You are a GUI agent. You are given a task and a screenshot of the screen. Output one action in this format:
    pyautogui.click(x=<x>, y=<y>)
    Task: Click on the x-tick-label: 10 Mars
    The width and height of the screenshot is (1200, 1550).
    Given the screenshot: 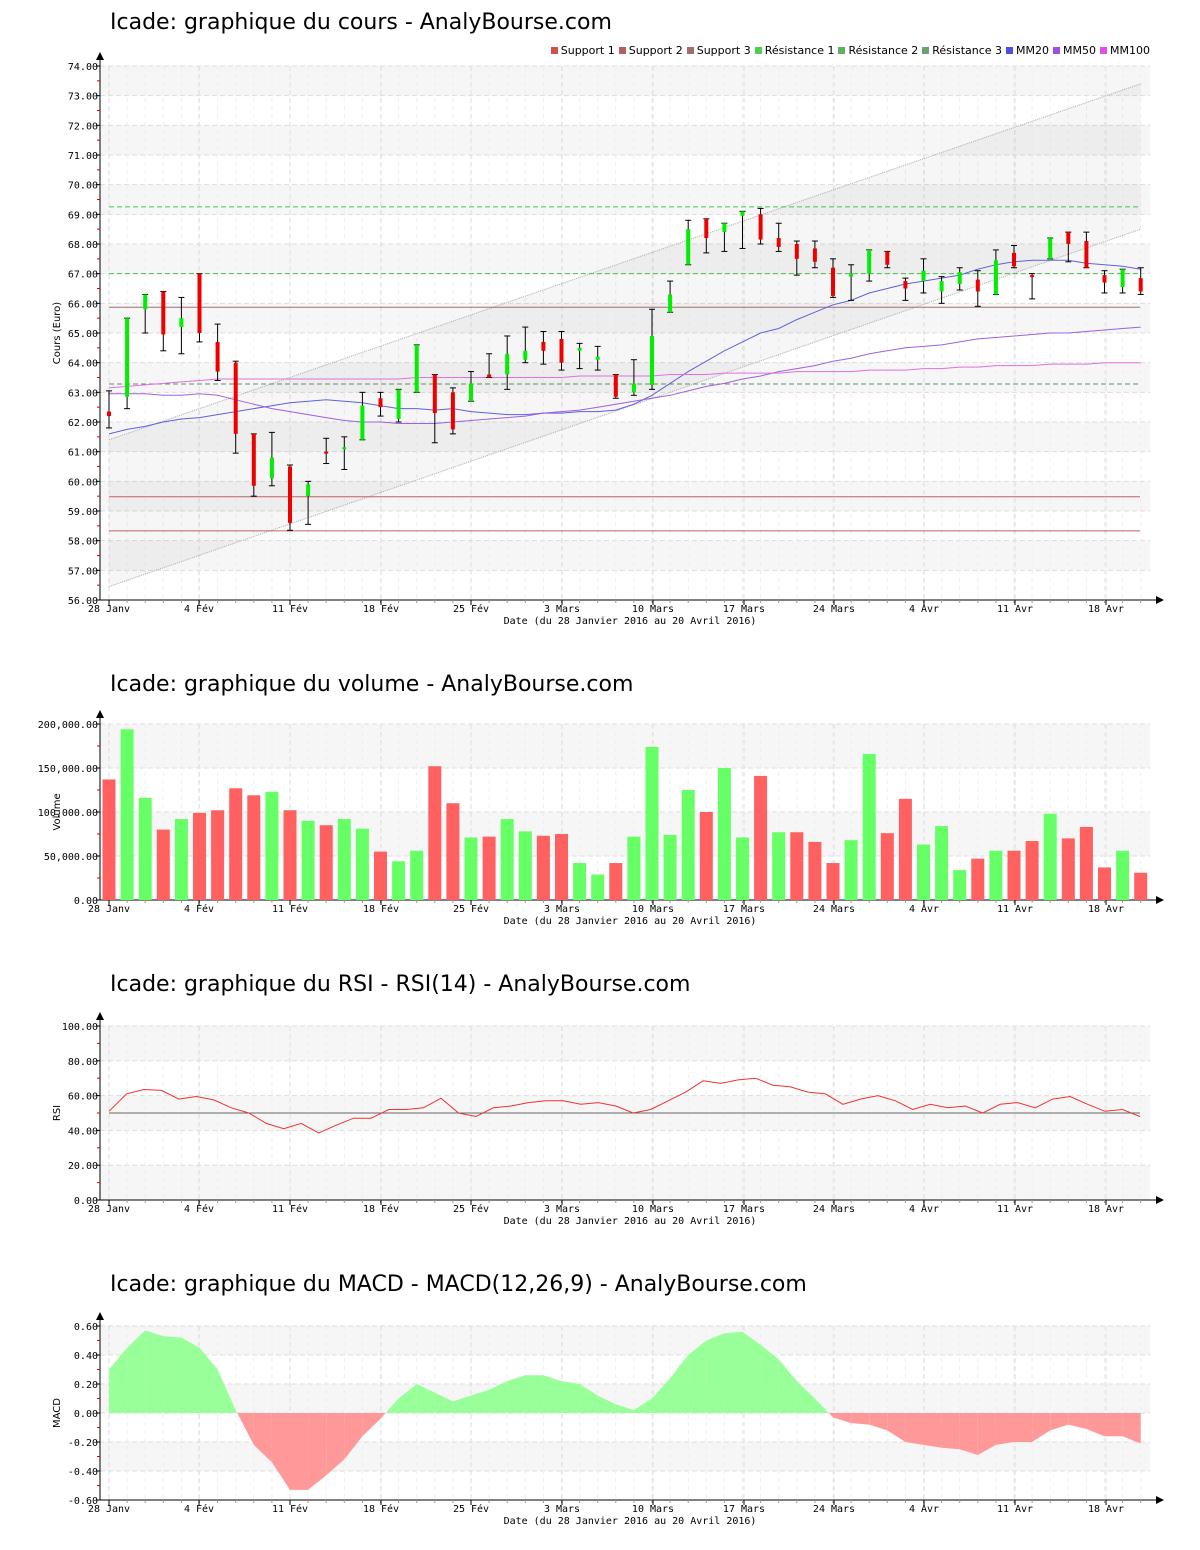 What is the action you would take?
    pyautogui.click(x=653, y=1209)
    